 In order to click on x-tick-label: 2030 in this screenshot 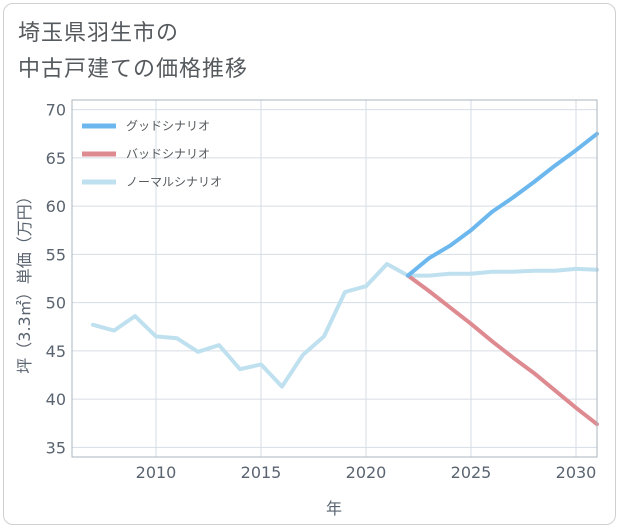, I will do `click(576, 472)`.